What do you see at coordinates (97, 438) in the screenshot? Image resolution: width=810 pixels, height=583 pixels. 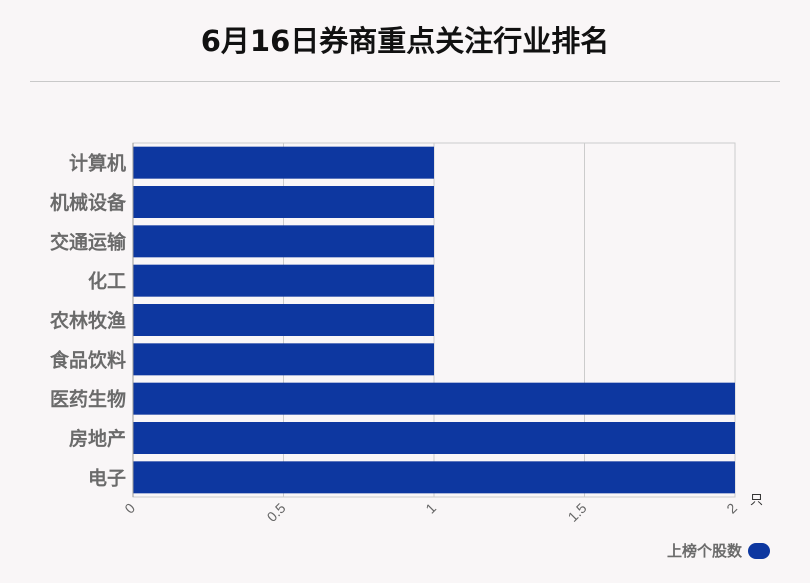 I see `category-label: 房地产` at bounding box center [97, 438].